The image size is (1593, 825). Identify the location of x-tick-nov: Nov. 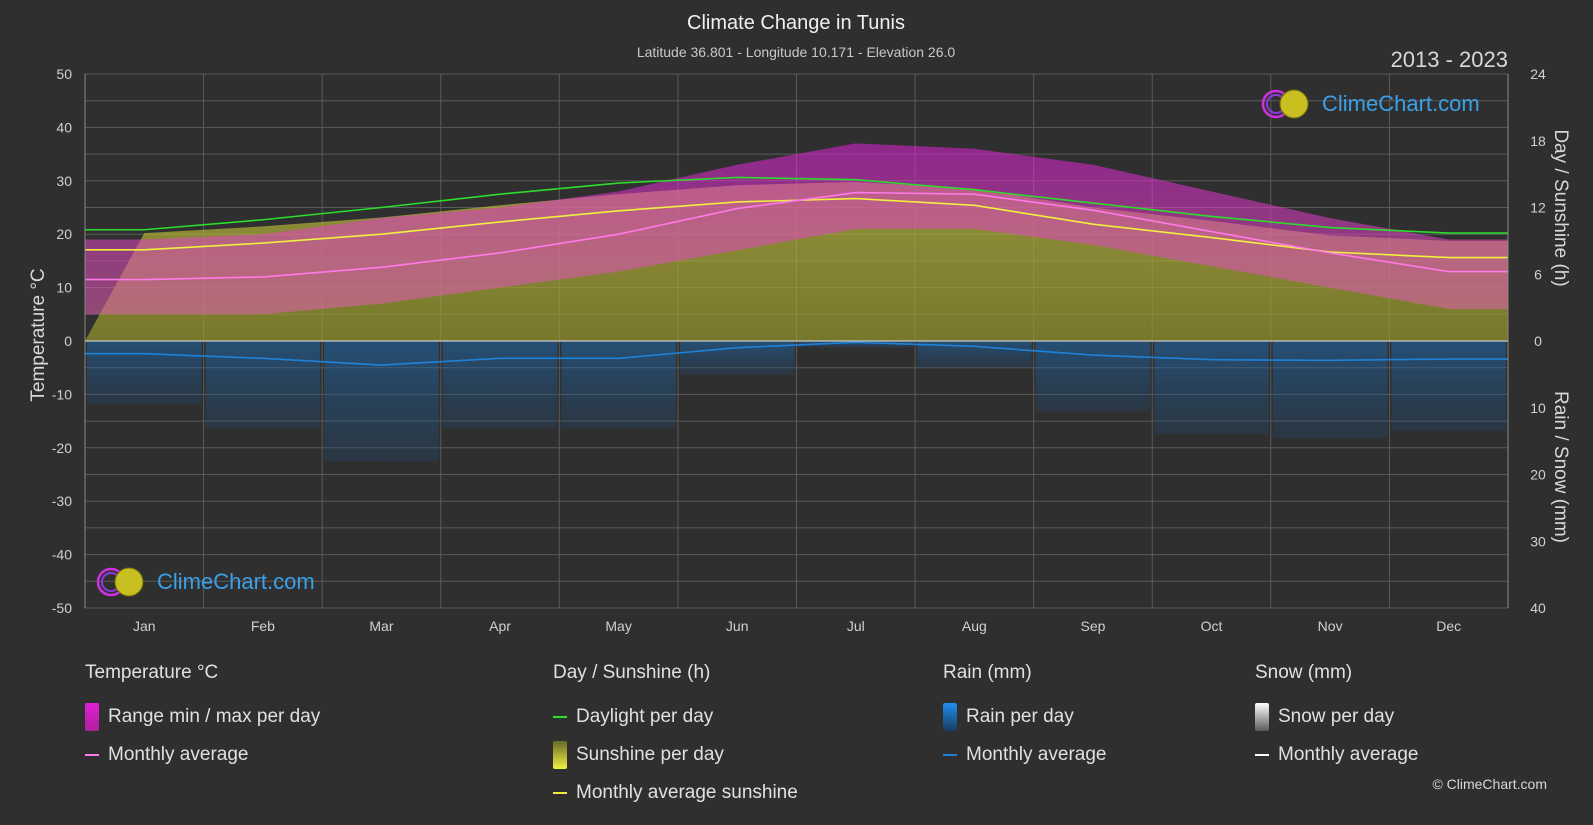
(1330, 626).